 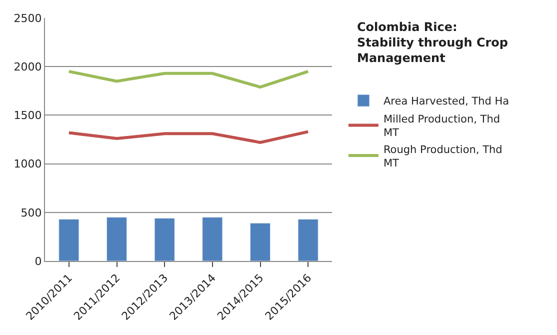 I want to click on y-tick-label: 1500, so click(x=28, y=115).